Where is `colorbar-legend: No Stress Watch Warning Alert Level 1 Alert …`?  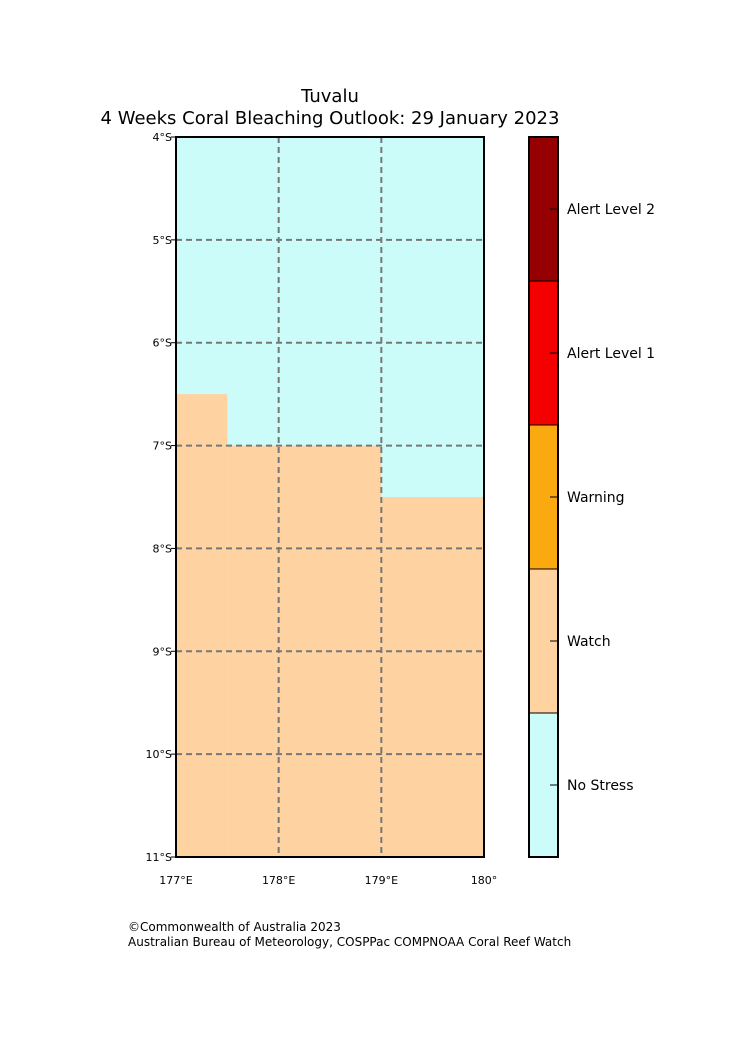
colorbar-legend: No Stress Watch Warning Alert Level 1 Alert … is located at coordinates (591, 497).